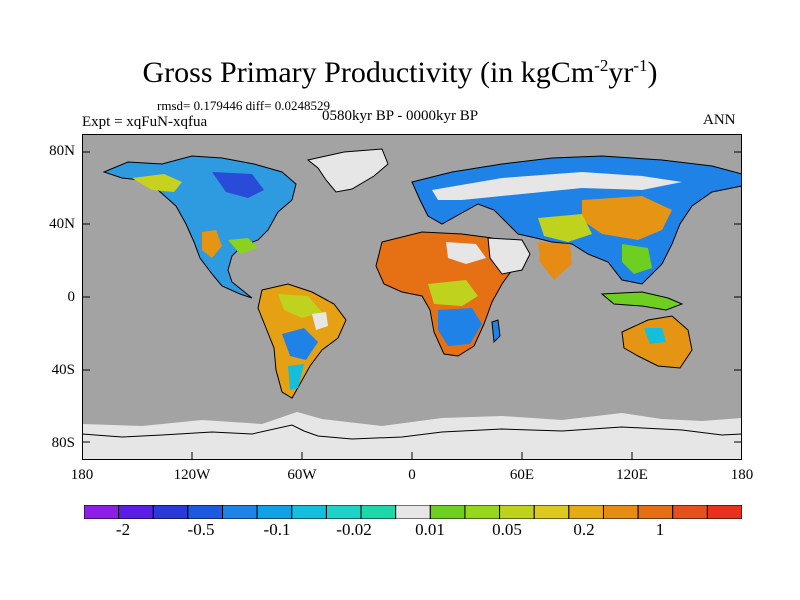 Image resolution: width=800 pixels, height=600 pixels. What do you see at coordinates (584, 529) in the screenshot?
I see `colorbar-label: 0.2` at bounding box center [584, 529].